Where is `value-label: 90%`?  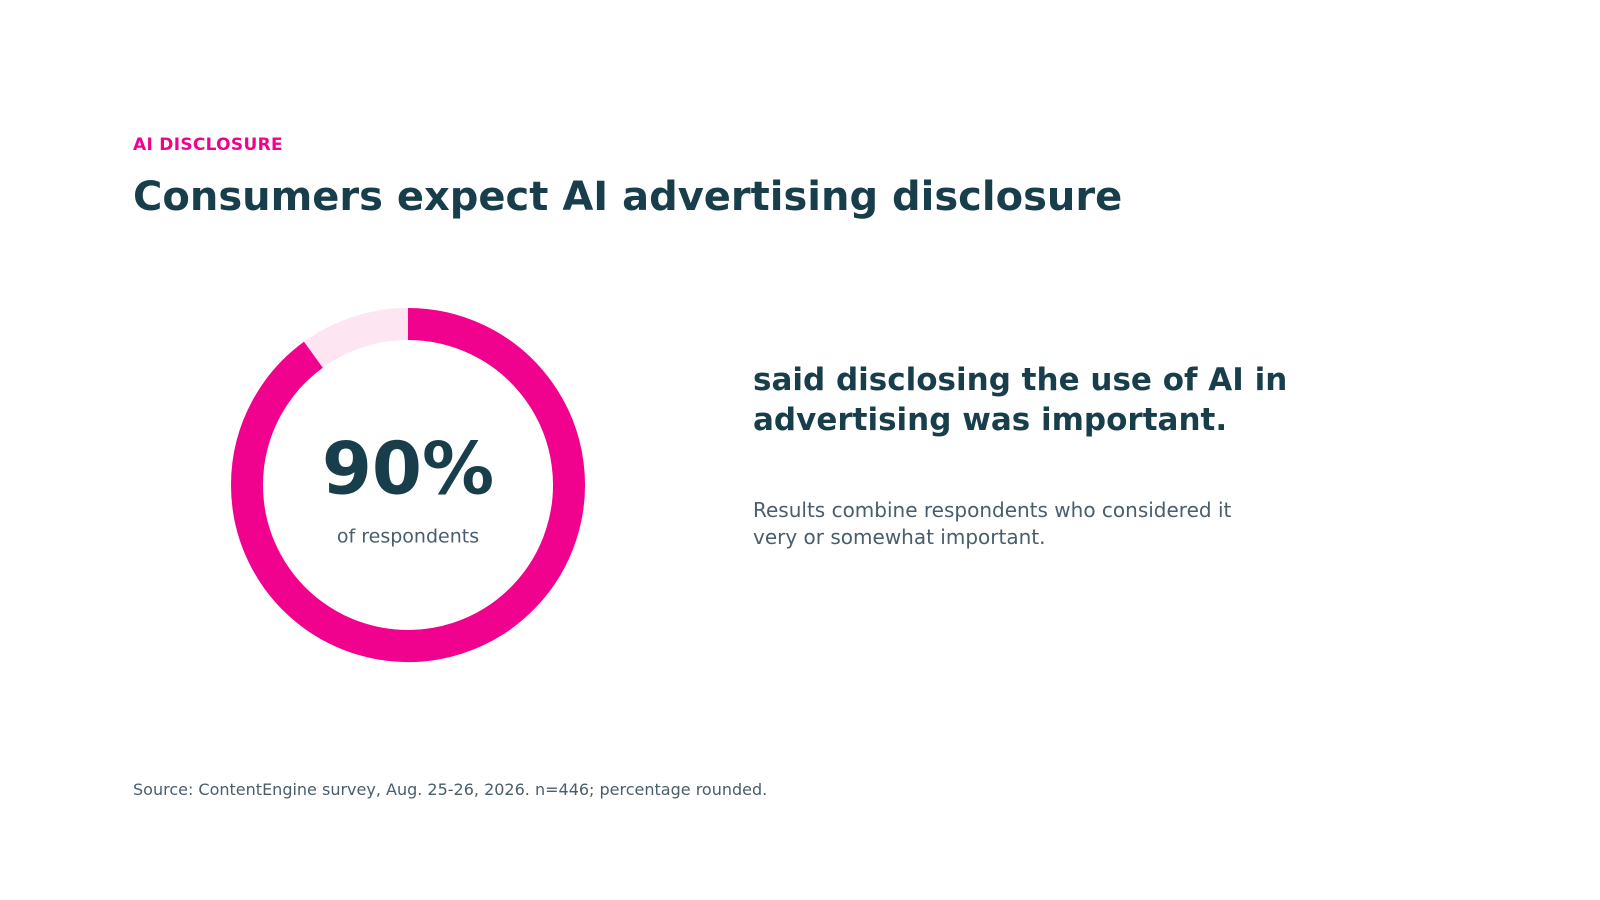
value-label: 90% is located at coordinates (408, 469).